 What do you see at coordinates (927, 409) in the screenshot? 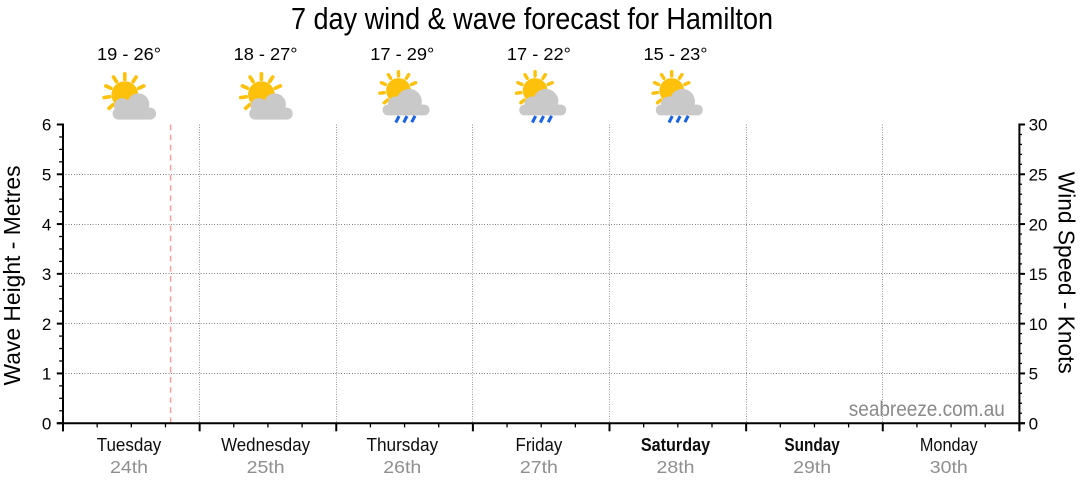
I see `svg-text: seabreeze.com.au` at bounding box center [927, 409].